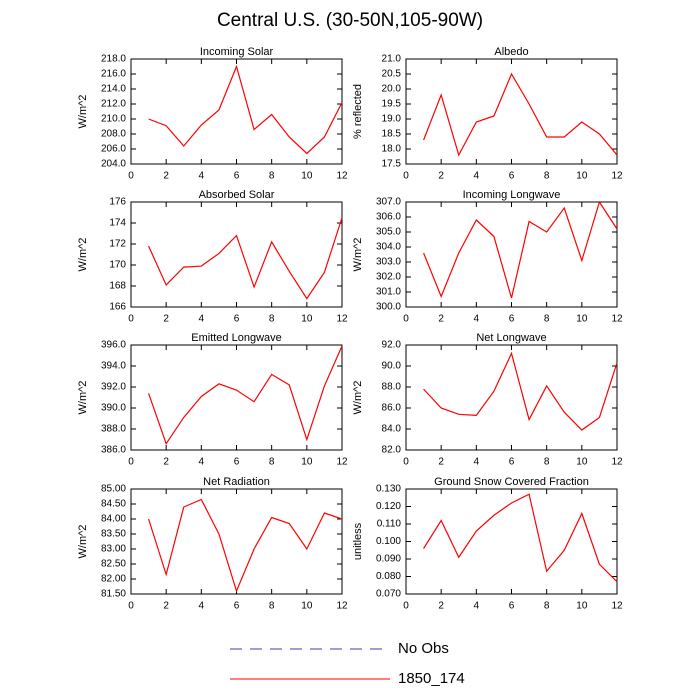 Image resolution: width=700 pixels, height=700 pixels. Describe the element at coordinates (392, 408) in the screenshot. I see `y-tick-label: 86.0` at that location.